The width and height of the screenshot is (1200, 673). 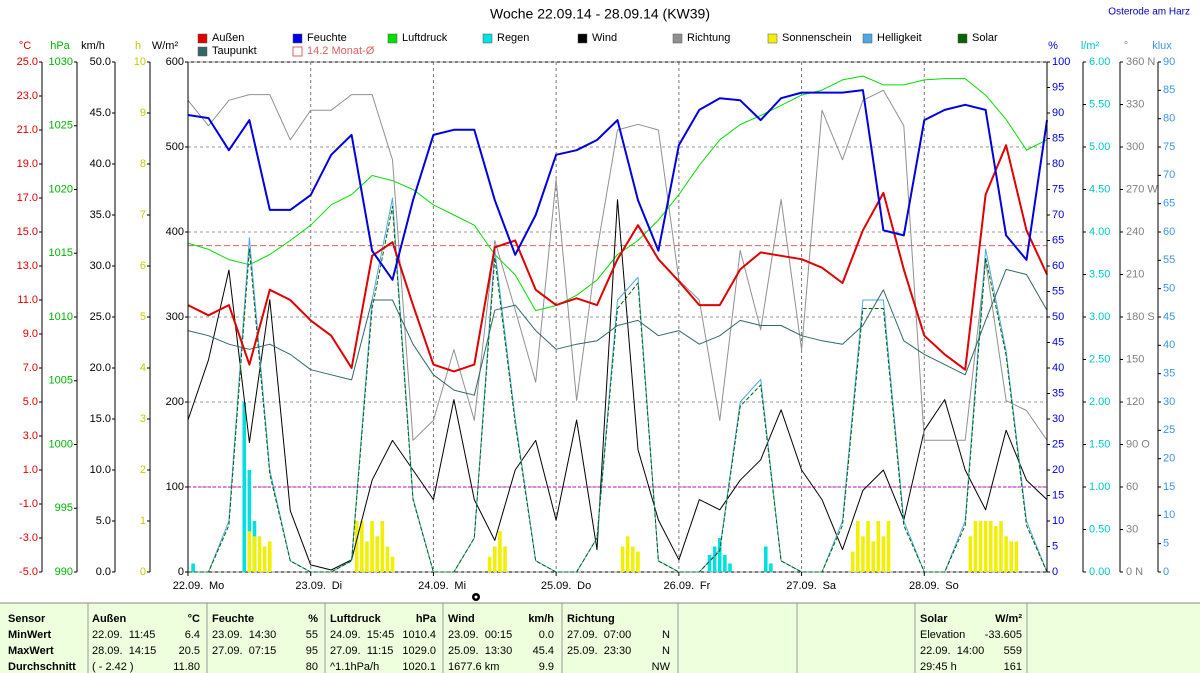 What do you see at coordinates (64, 508) in the screenshot?
I see `y-tick-label: 995` at bounding box center [64, 508].